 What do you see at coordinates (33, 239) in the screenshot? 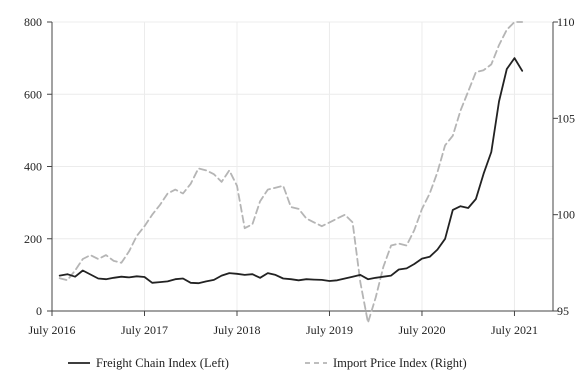
I see `y-left-tick-label: 200` at bounding box center [33, 239].